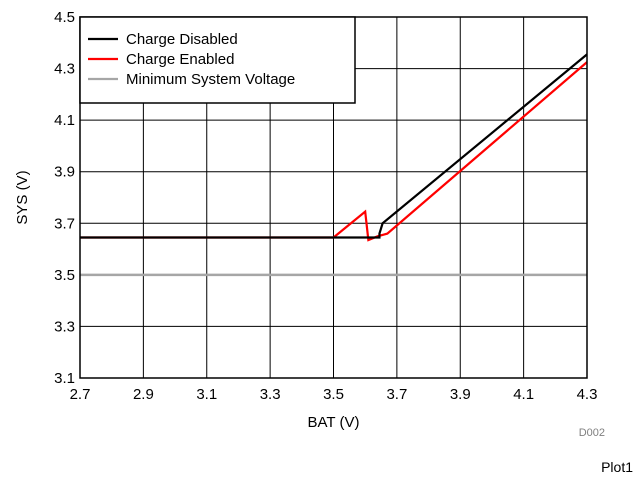  I want to click on x-axis-title: BAT (V), so click(334, 422).